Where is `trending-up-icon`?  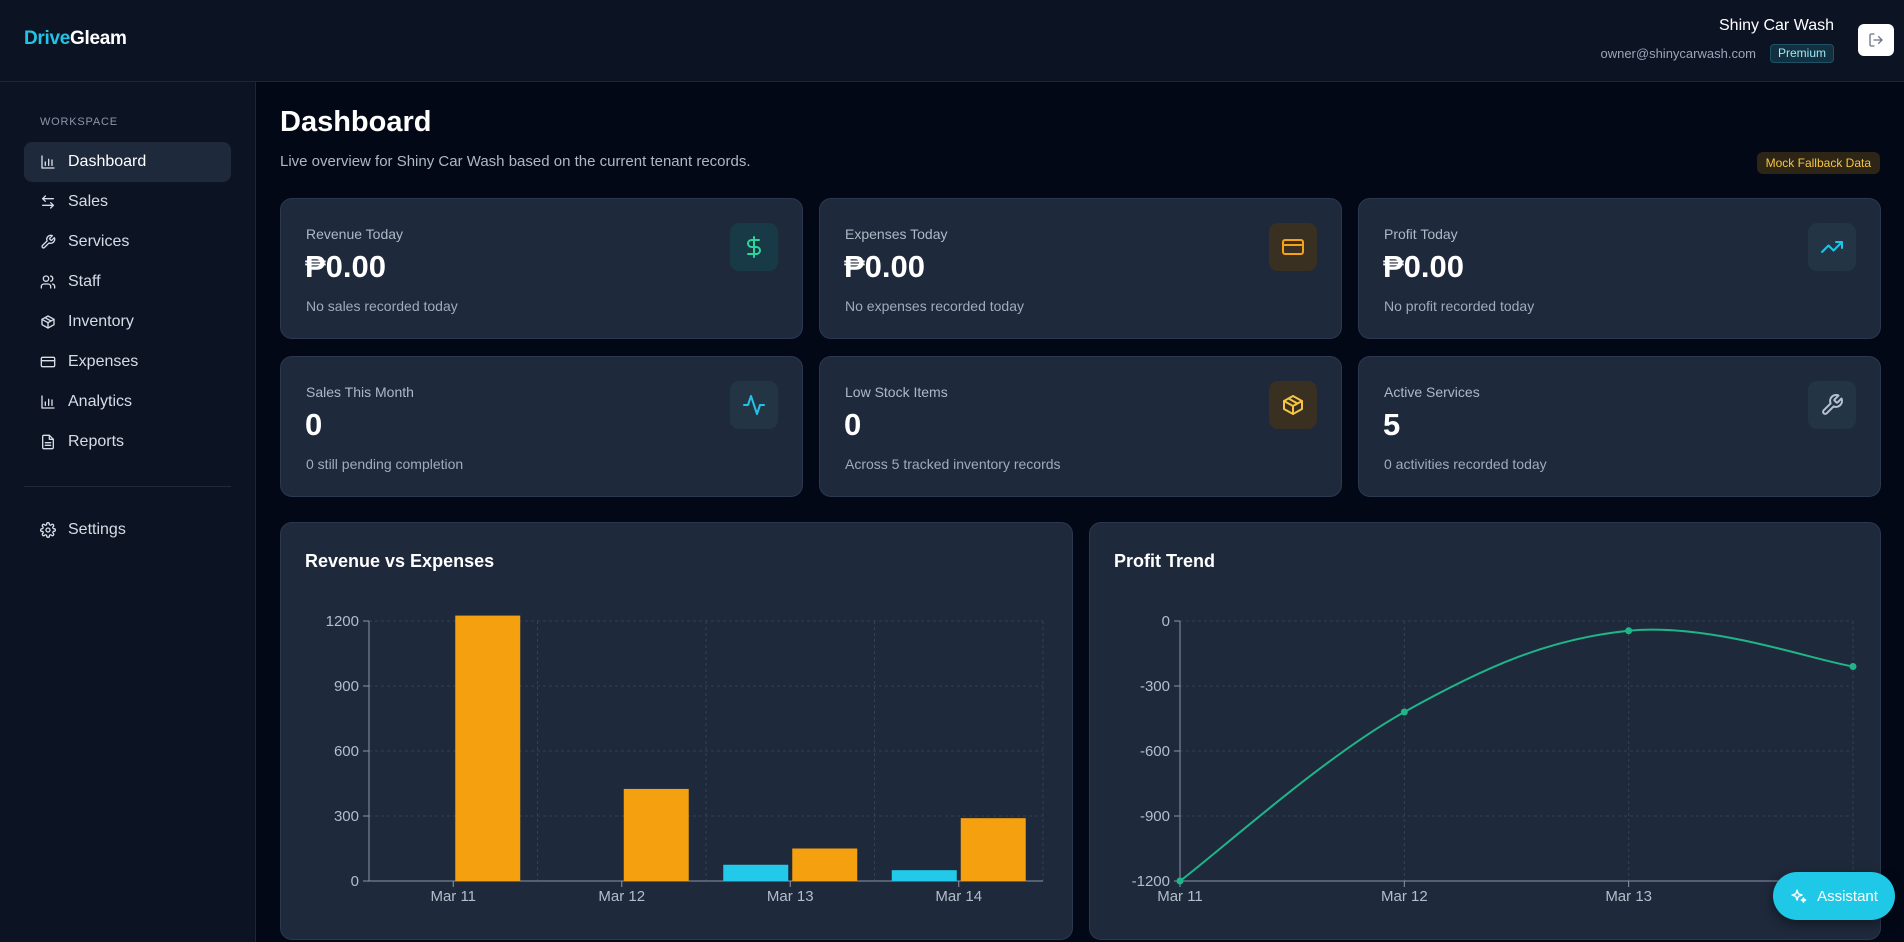
trending-up-icon is located at coordinates (1832, 247).